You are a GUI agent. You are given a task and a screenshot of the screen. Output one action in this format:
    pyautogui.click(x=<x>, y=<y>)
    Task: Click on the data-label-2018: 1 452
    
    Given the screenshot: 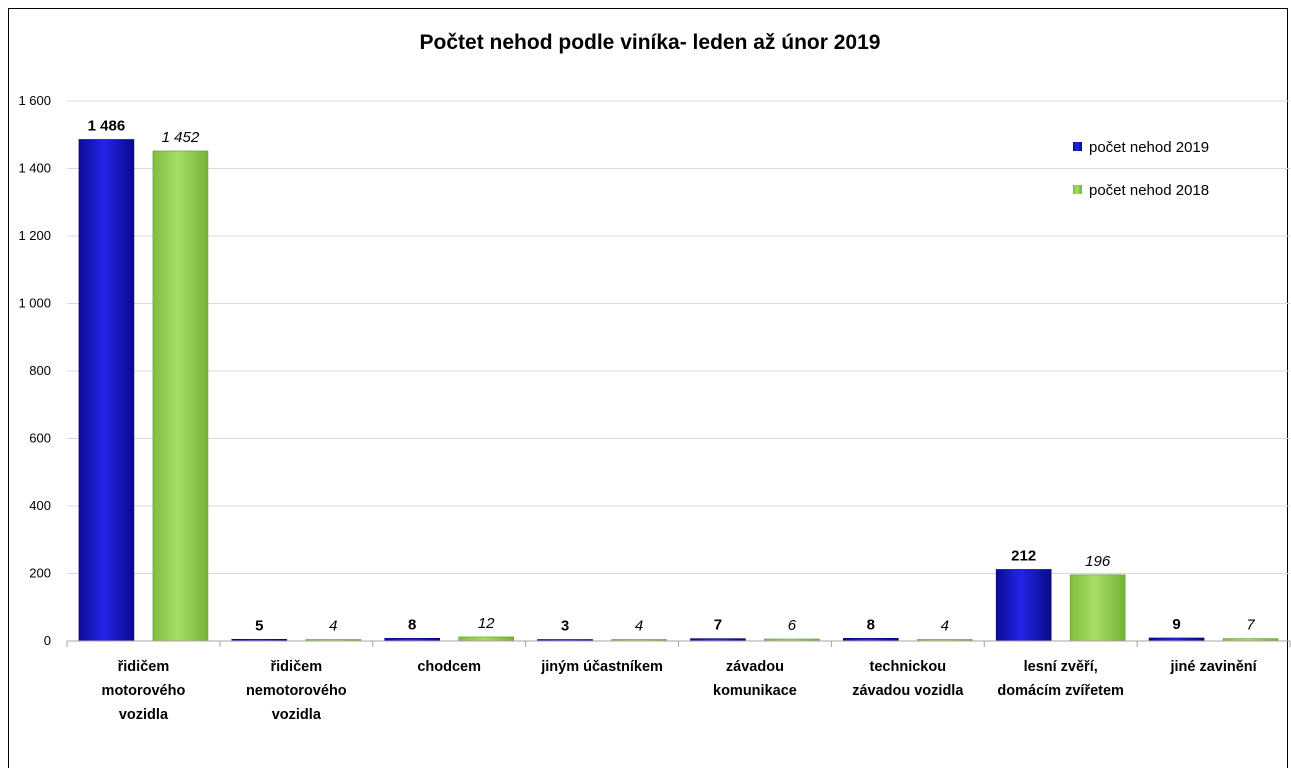 What is the action you would take?
    pyautogui.click(x=181, y=137)
    